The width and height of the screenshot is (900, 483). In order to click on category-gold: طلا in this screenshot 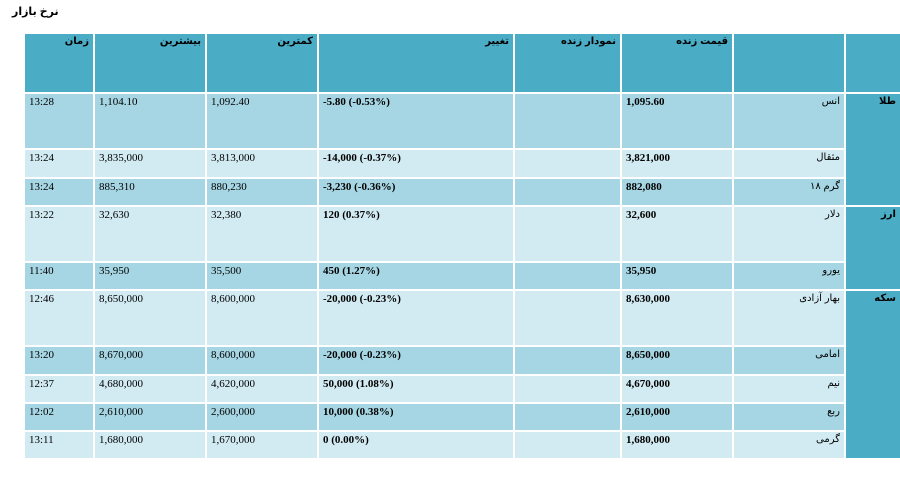, I will do `click(872, 149)`.